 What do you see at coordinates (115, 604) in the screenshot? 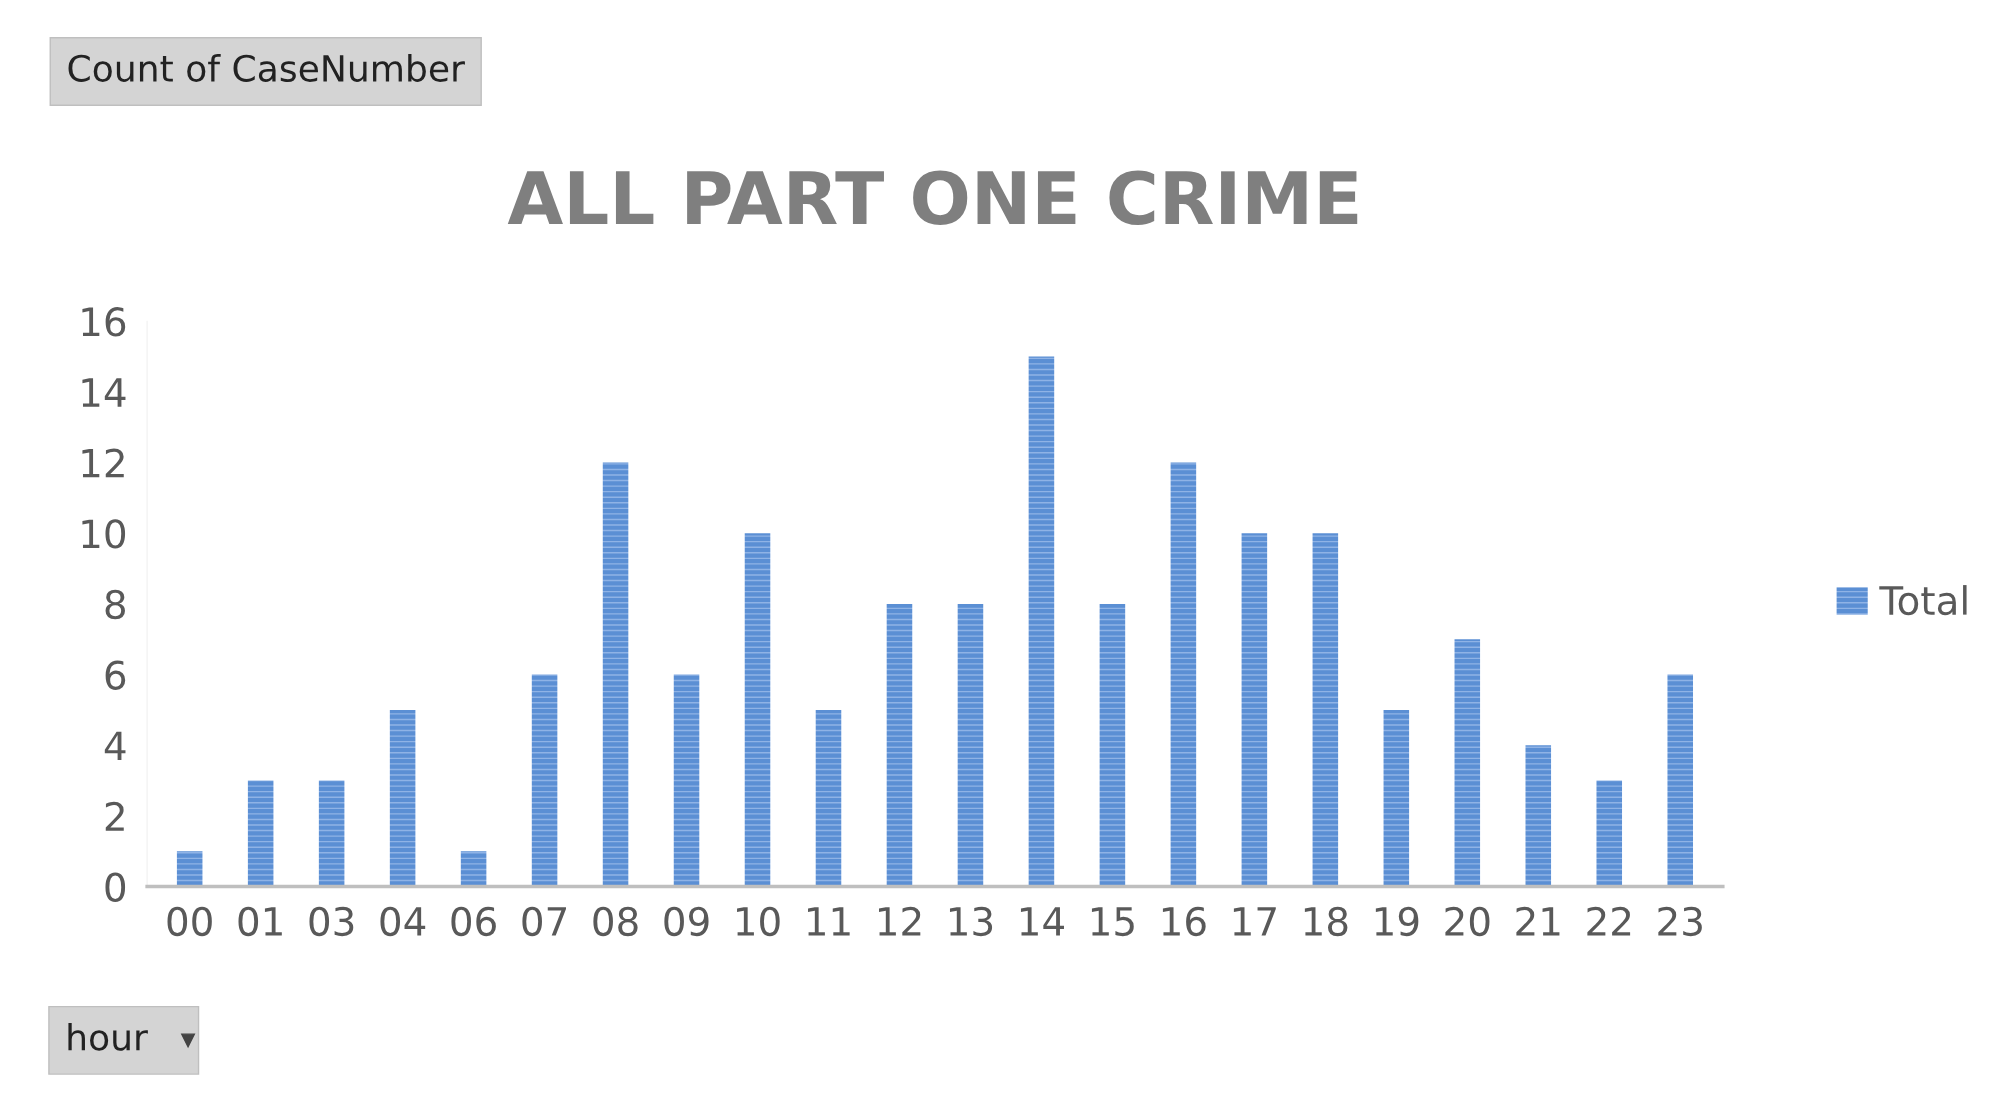
I see `y-tick-label: 8` at bounding box center [115, 604].